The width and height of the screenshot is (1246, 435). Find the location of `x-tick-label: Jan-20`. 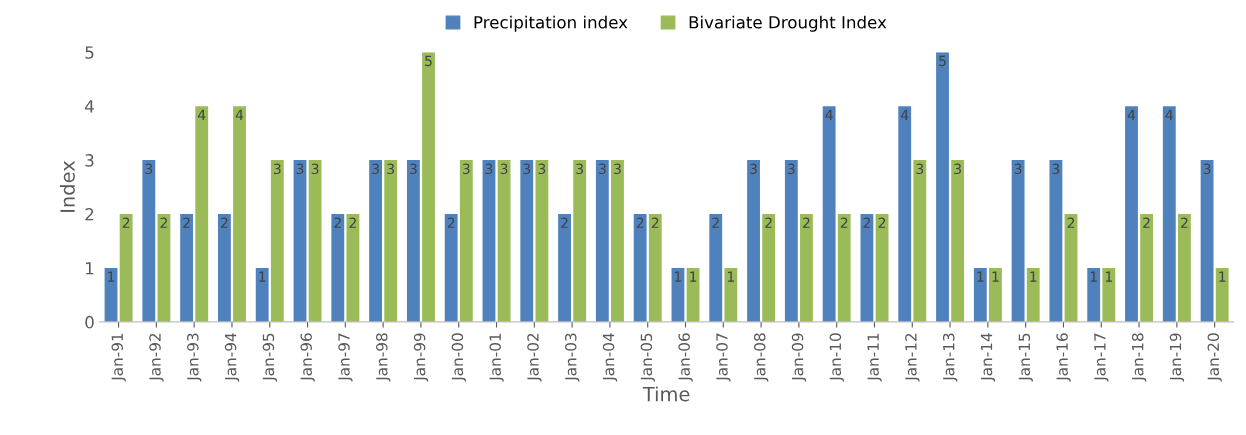

x-tick-label: Jan-20 is located at coordinates (1214, 357).